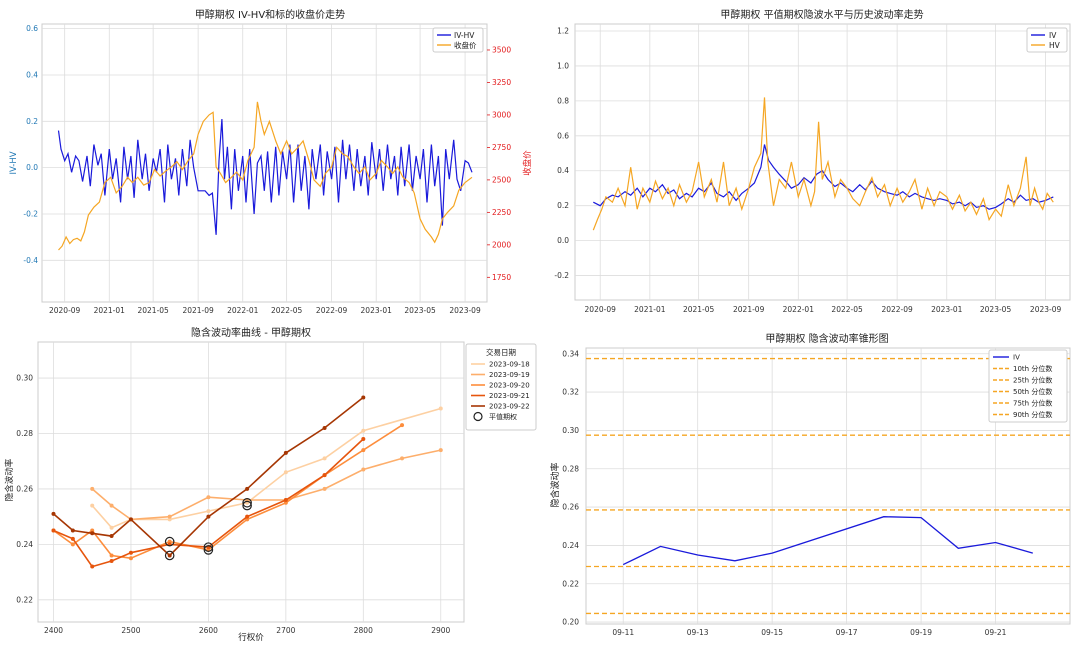 Image resolution: width=1080 pixels, height=650 pixels. Describe the element at coordinates (947, 309) in the screenshot. I see `p2-x-tick-label: 2023-01` at that location.